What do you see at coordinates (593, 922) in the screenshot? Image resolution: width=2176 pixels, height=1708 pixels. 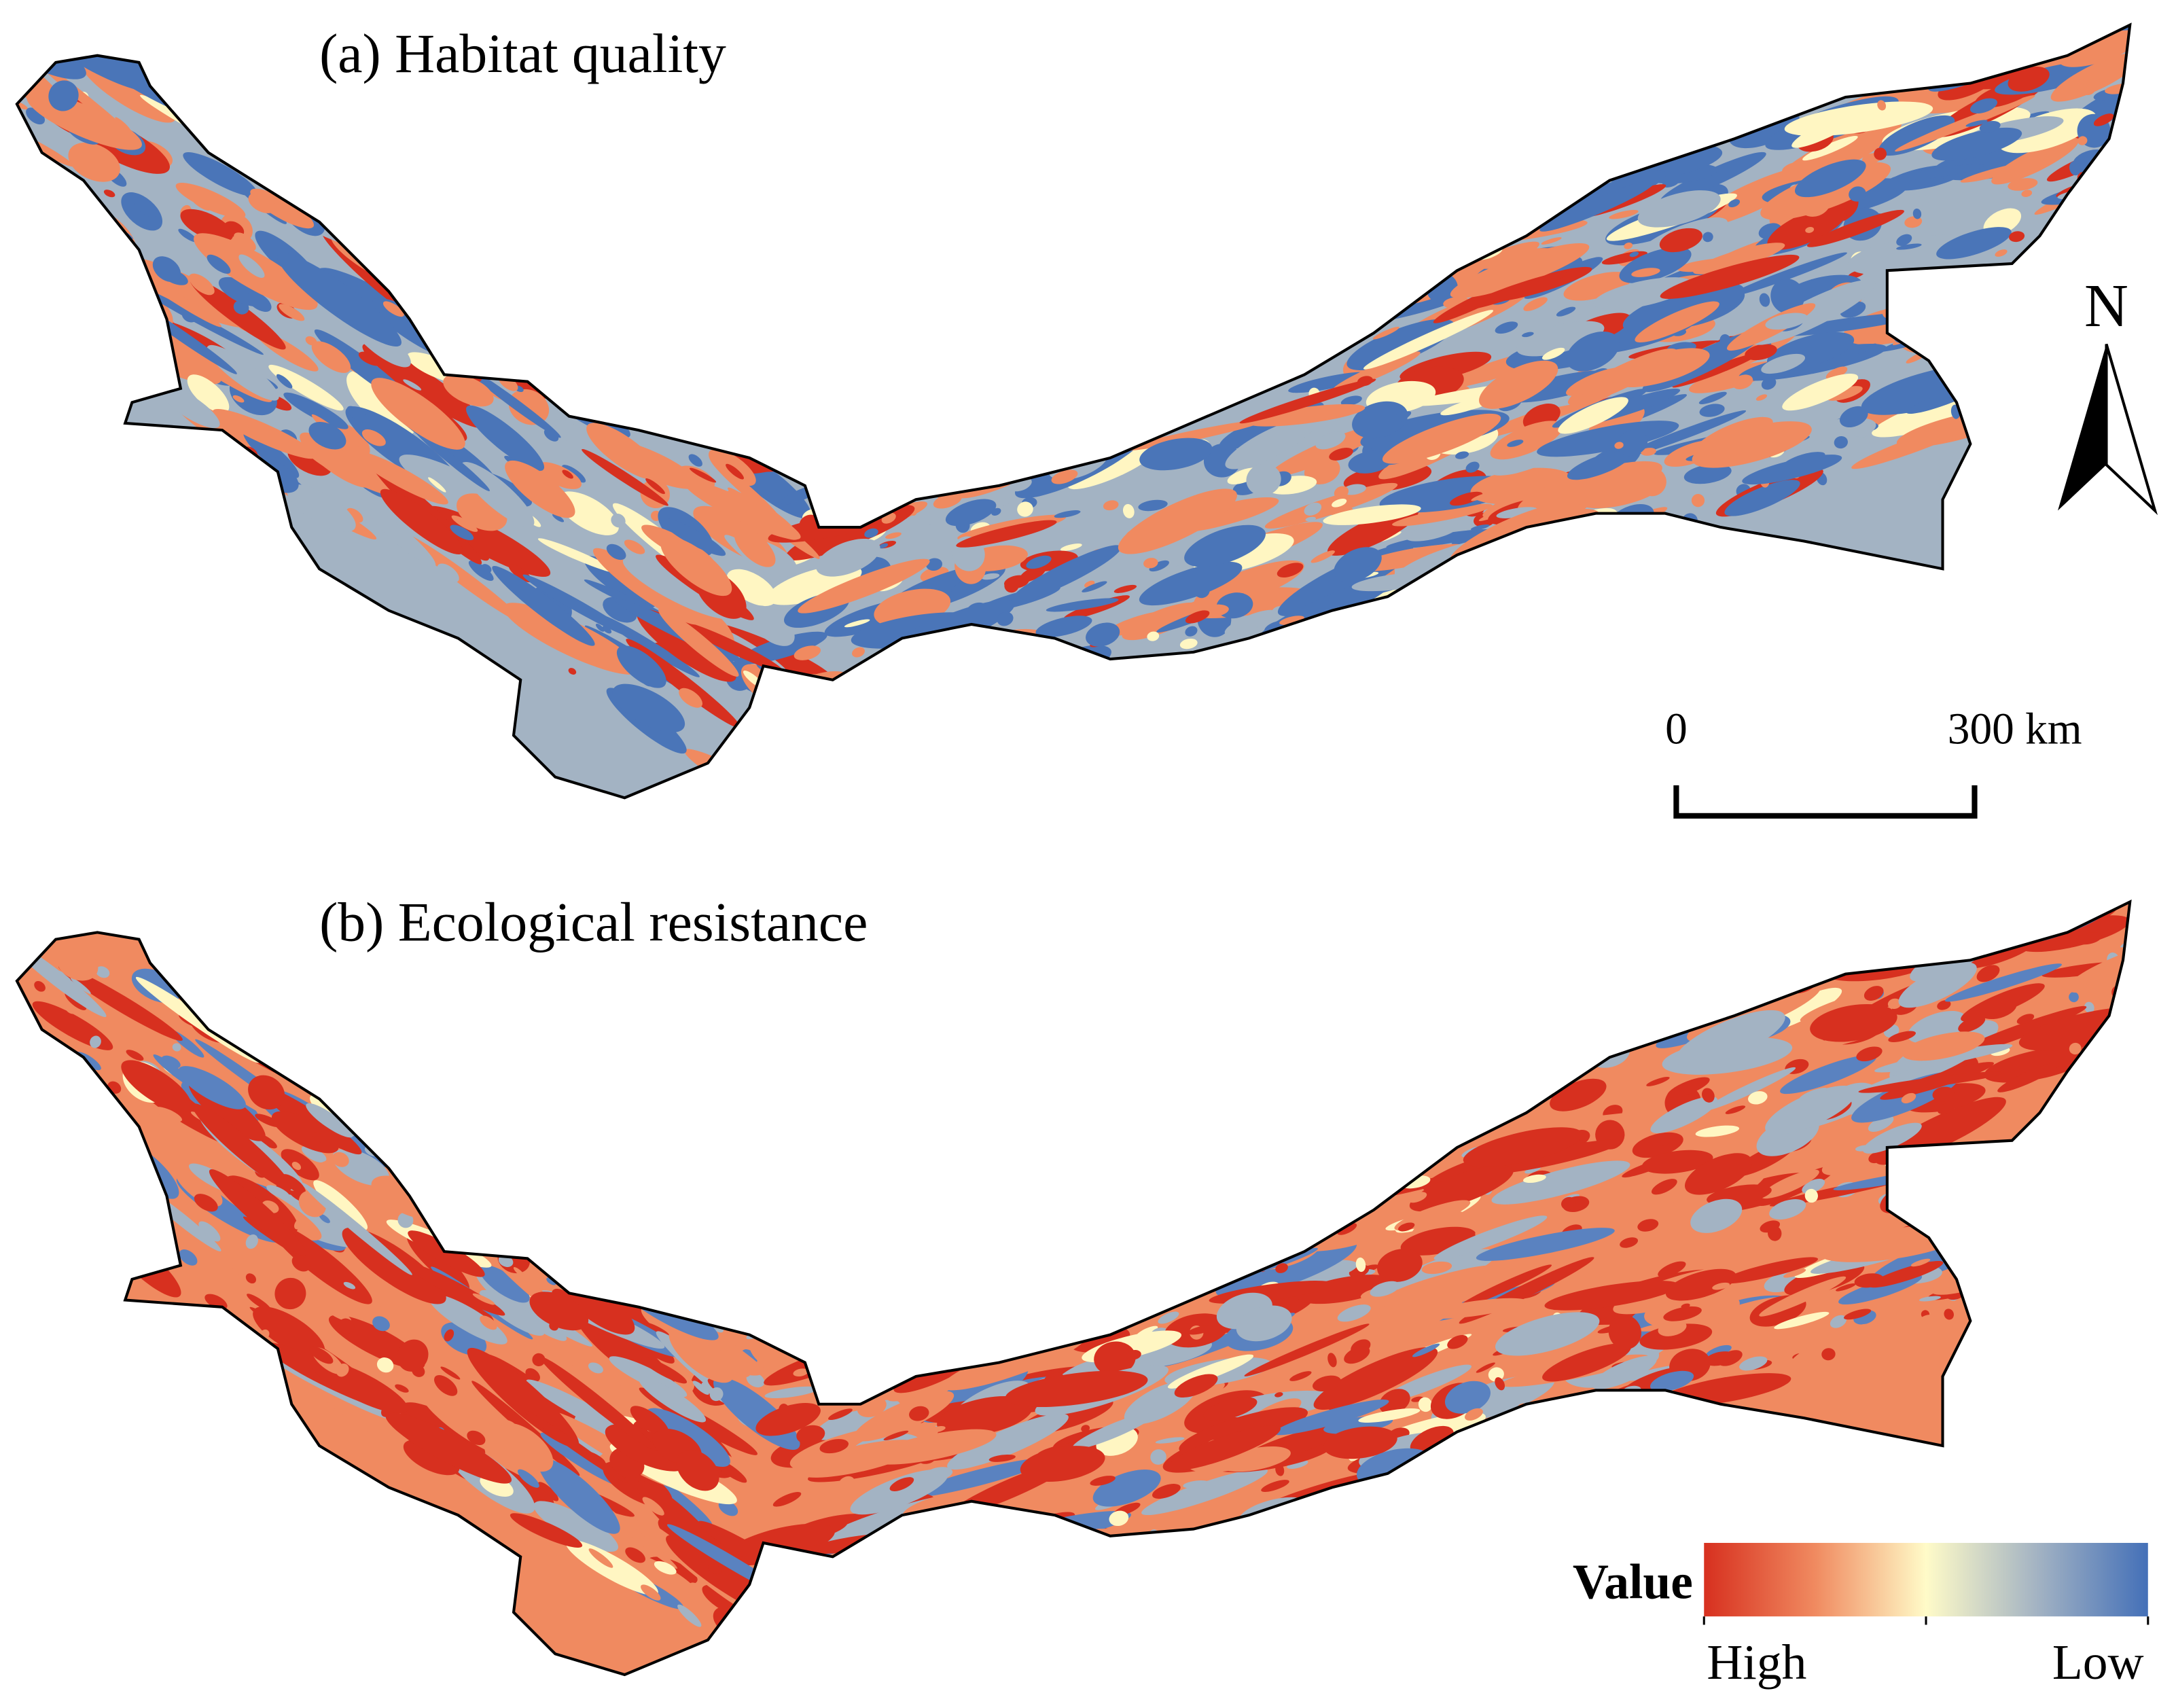 I see `panel-title: (b) Ecological resistance` at bounding box center [593, 922].